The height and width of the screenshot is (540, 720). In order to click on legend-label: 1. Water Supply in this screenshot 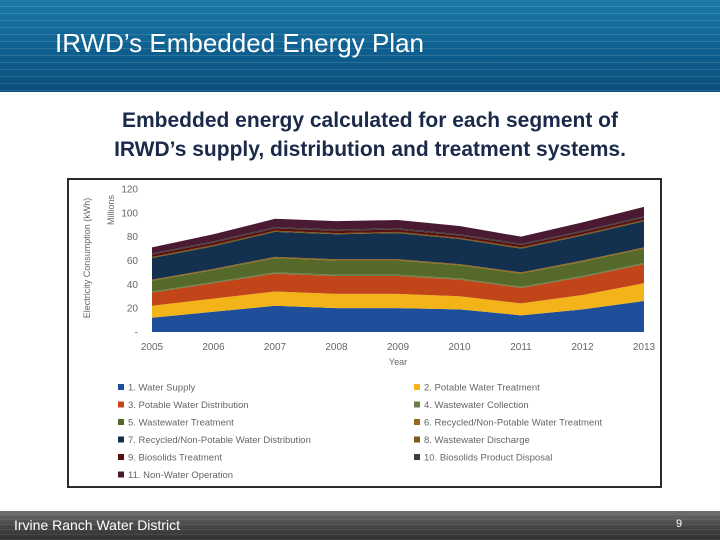, I will do `click(161, 388)`.